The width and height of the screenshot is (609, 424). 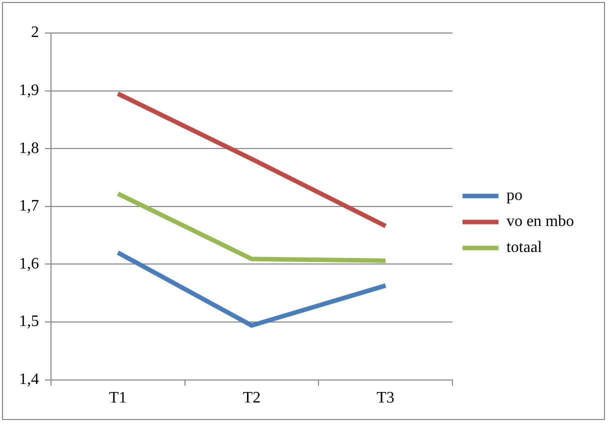 What do you see at coordinates (118, 398) in the screenshot?
I see `x-tick-label: T1` at bounding box center [118, 398].